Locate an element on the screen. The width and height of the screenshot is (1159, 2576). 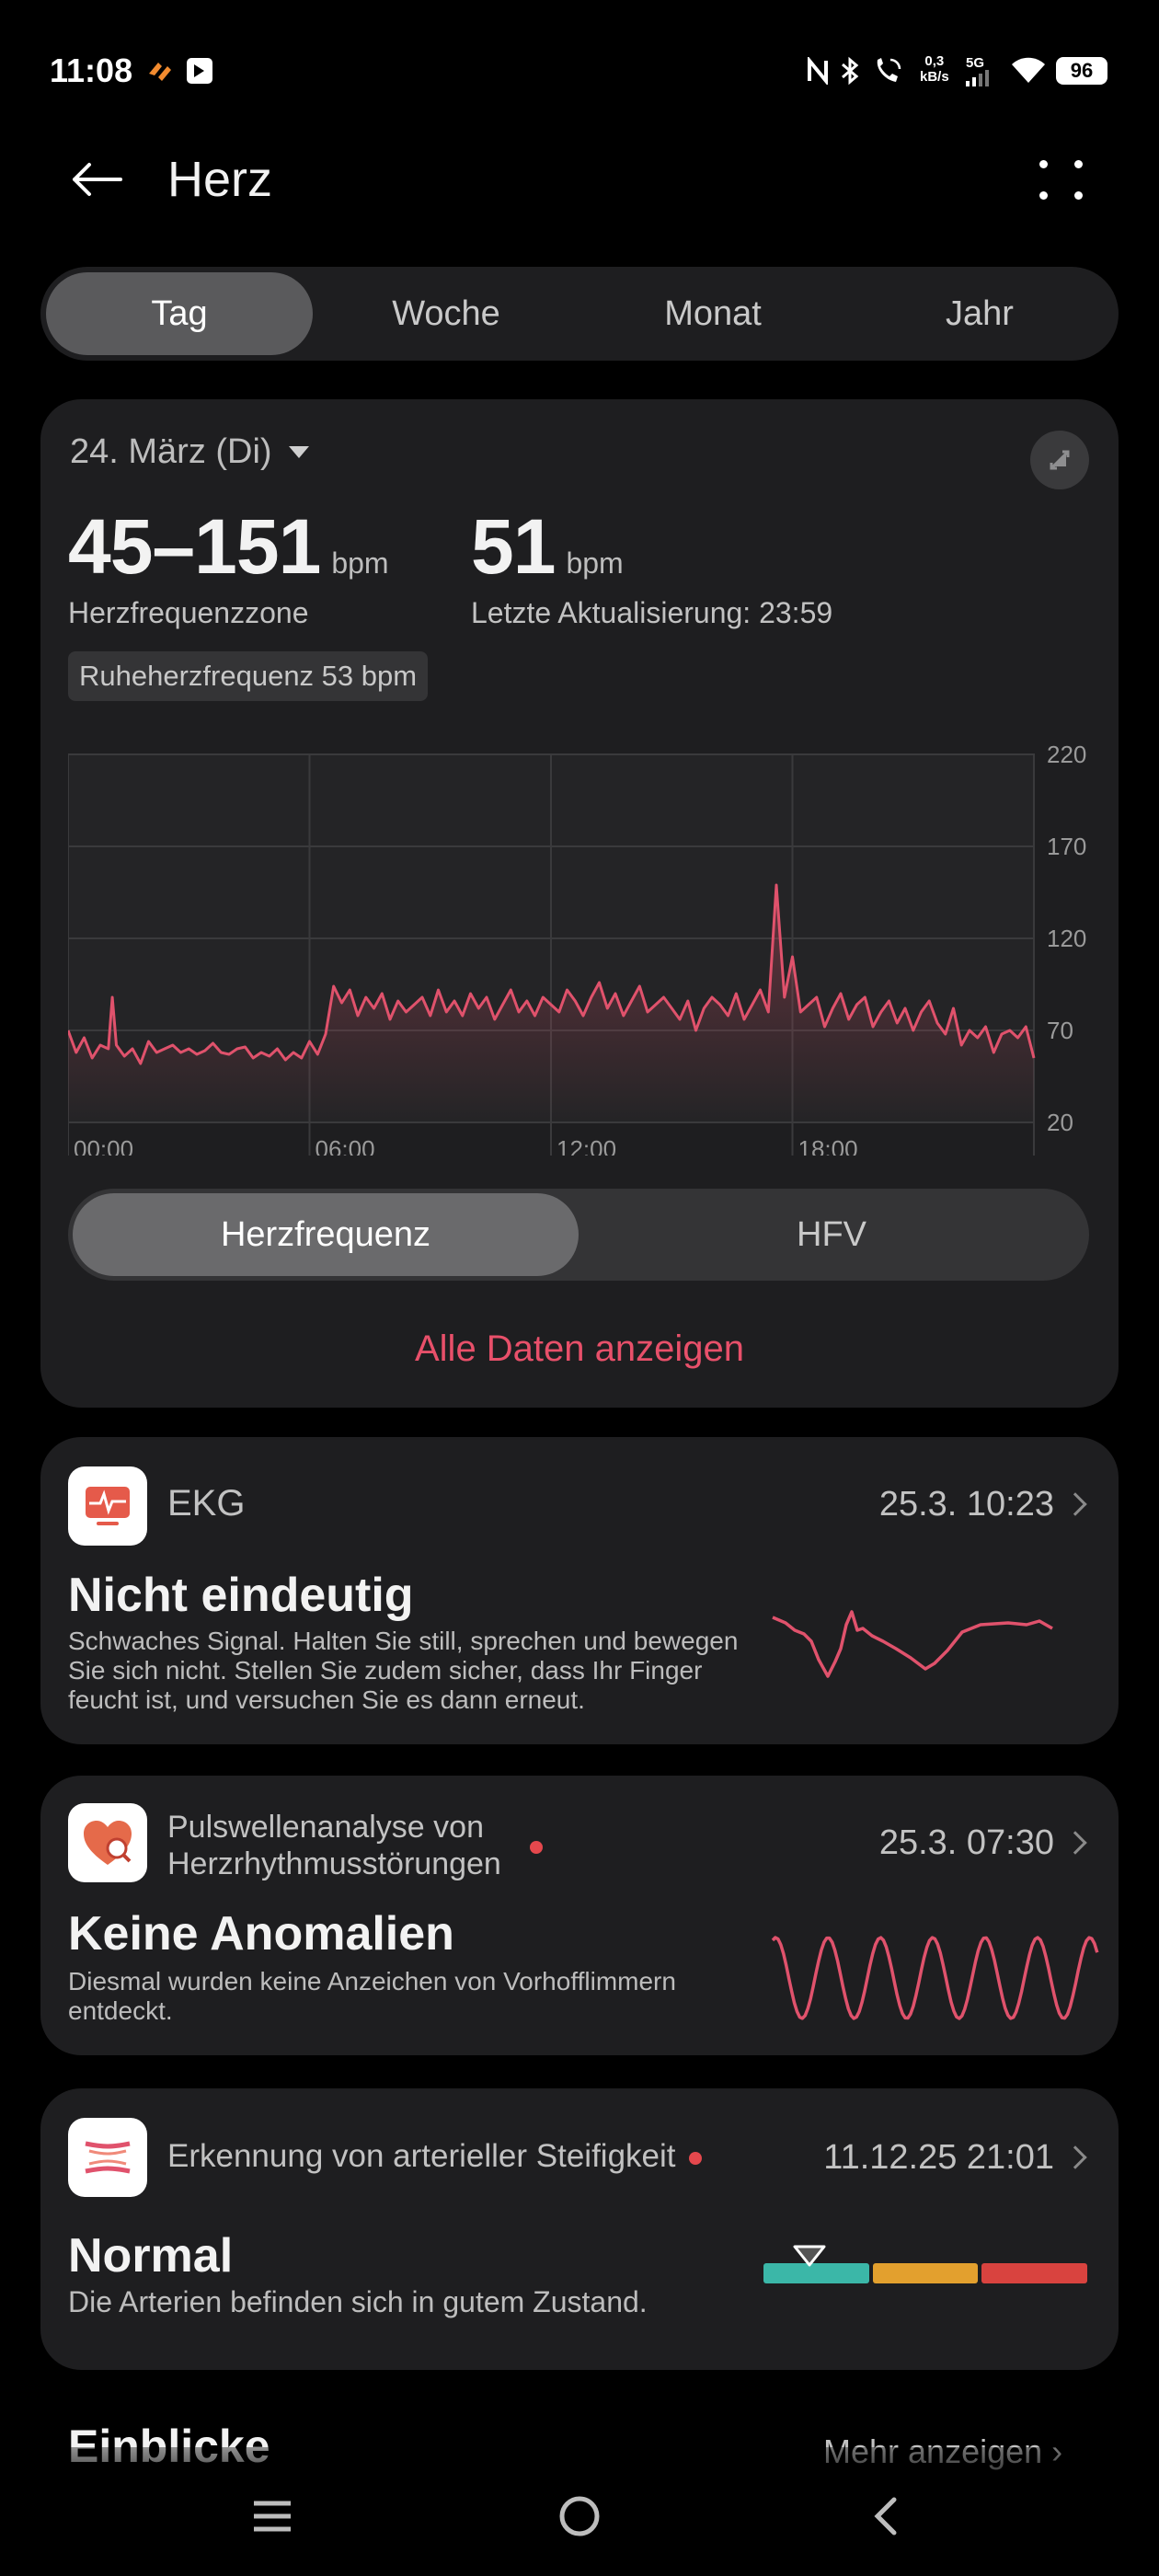
heart-rate-area is located at coordinates (551, 1003).